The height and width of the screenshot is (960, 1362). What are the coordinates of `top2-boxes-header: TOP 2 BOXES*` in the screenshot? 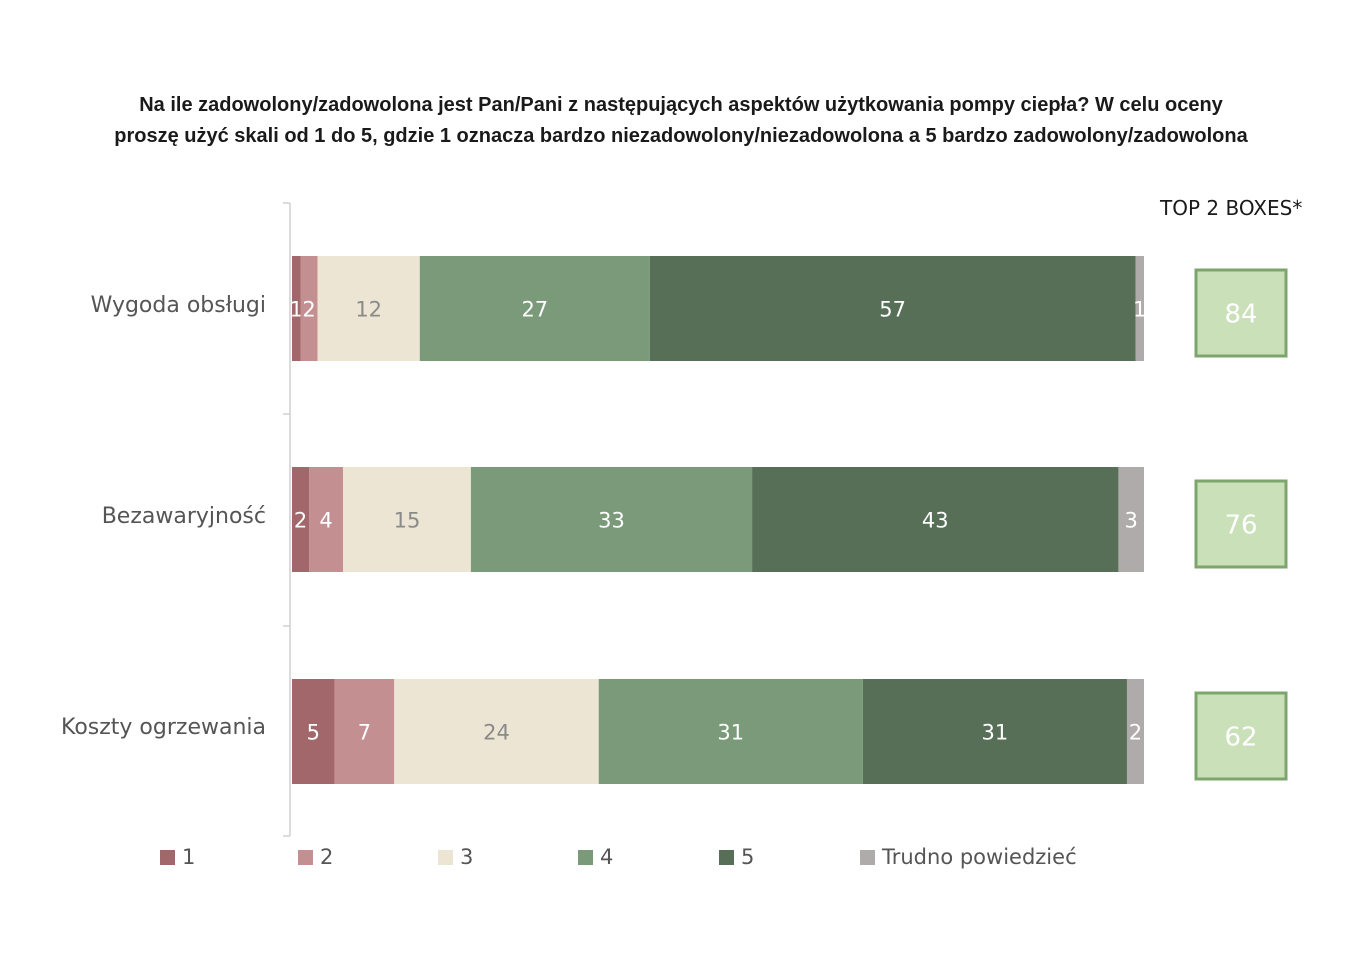 It's located at (1231, 208).